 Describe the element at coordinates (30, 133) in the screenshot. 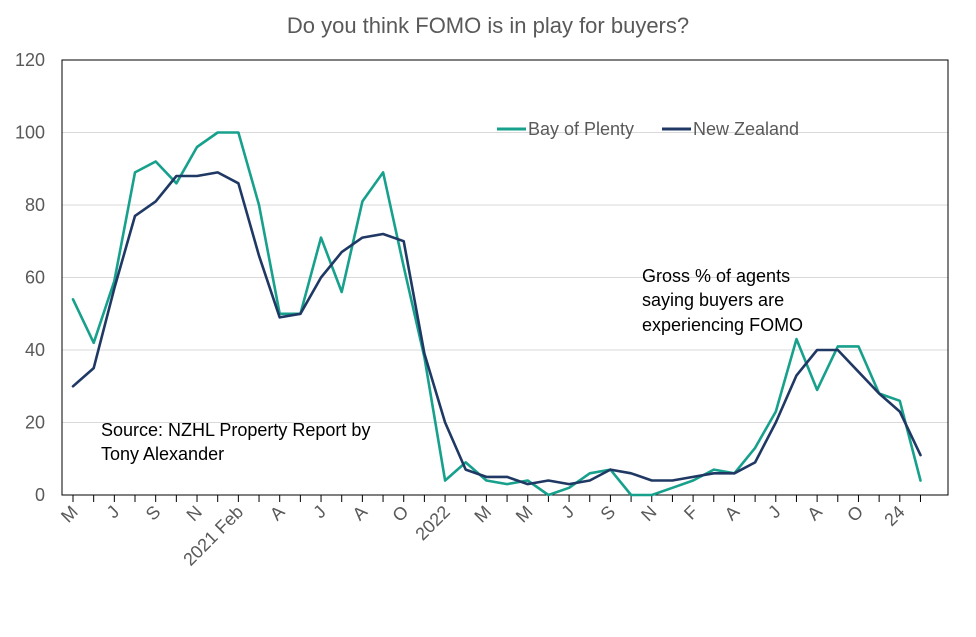

I see `y-tick-label: 100` at that location.